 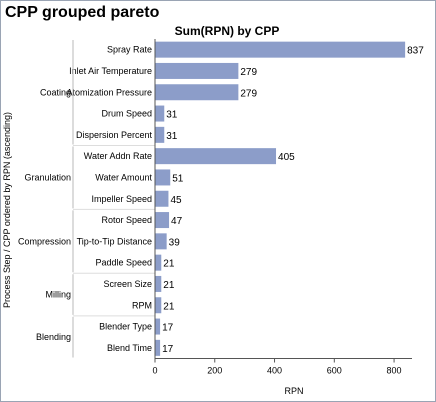 What do you see at coordinates (121, 199) in the screenshot?
I see `category-label: Impeller Speed` at bounding box center [121, 199].